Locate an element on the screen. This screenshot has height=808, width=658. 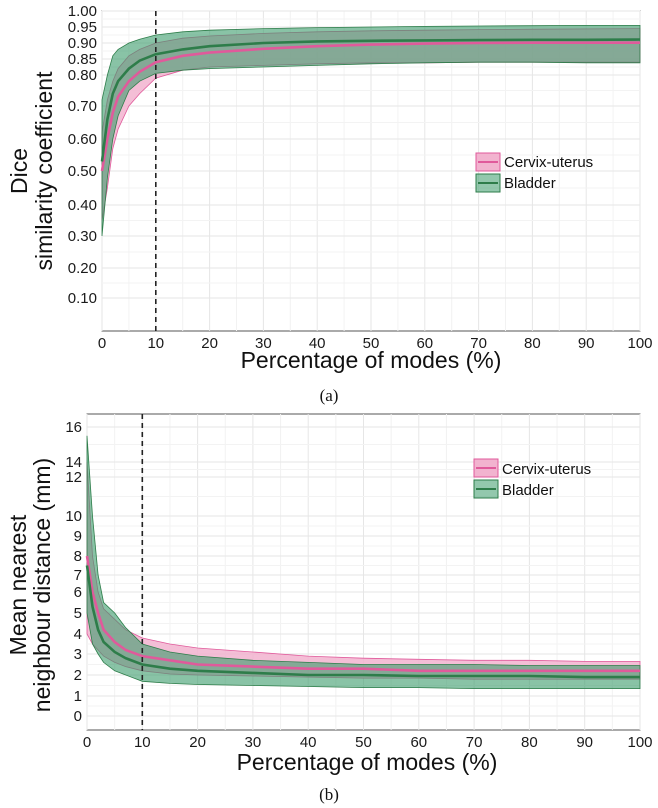
y-tick-label: 0.85 is located at coordinates (82, 59).